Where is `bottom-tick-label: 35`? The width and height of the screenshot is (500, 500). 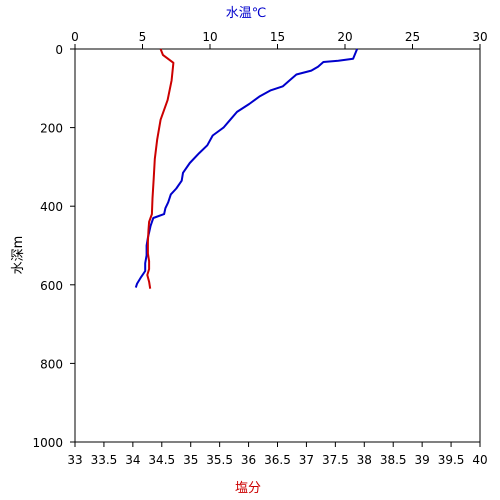 bottom-tick-label: 35 is located at coordinates (190, 460).